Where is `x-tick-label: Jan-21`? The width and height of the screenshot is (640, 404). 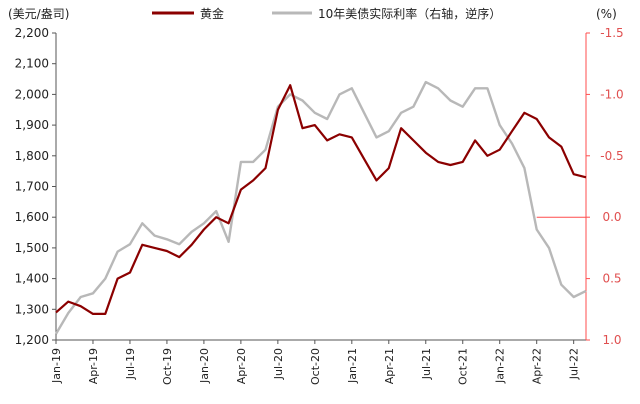 x-tick-label: Jan-21 is located at coordinates (352, 366).